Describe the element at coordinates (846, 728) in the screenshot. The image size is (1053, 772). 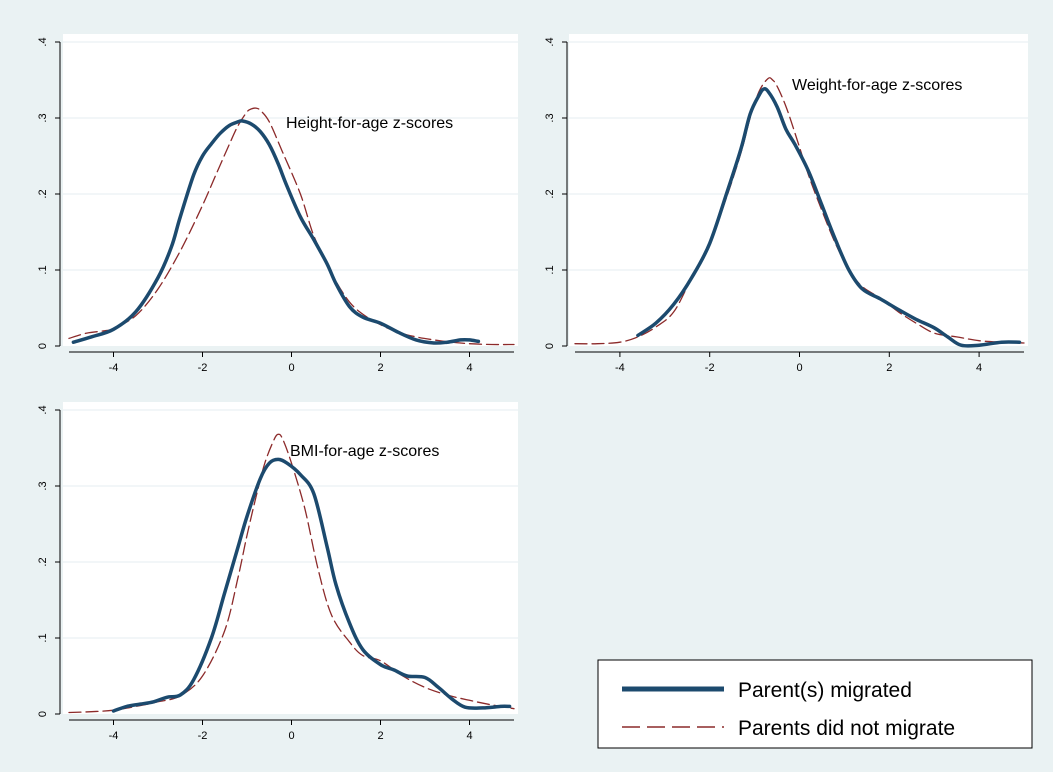
I see `legend-label-not-migrated: Parents did not migrate` at that location.